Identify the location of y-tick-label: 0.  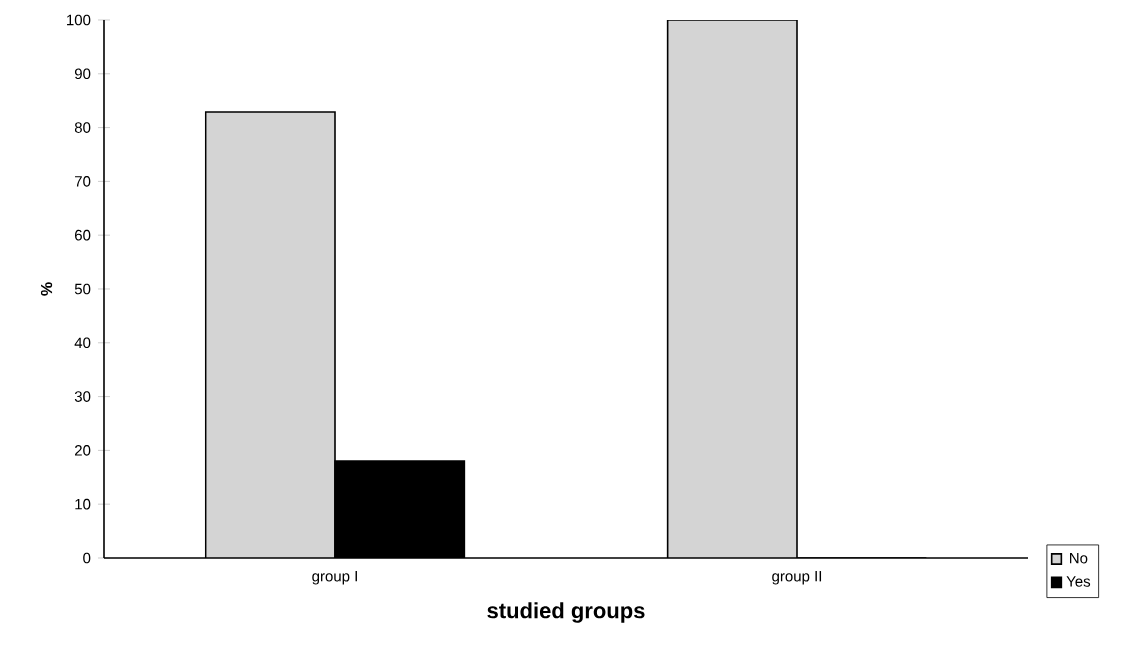
(87, 558).